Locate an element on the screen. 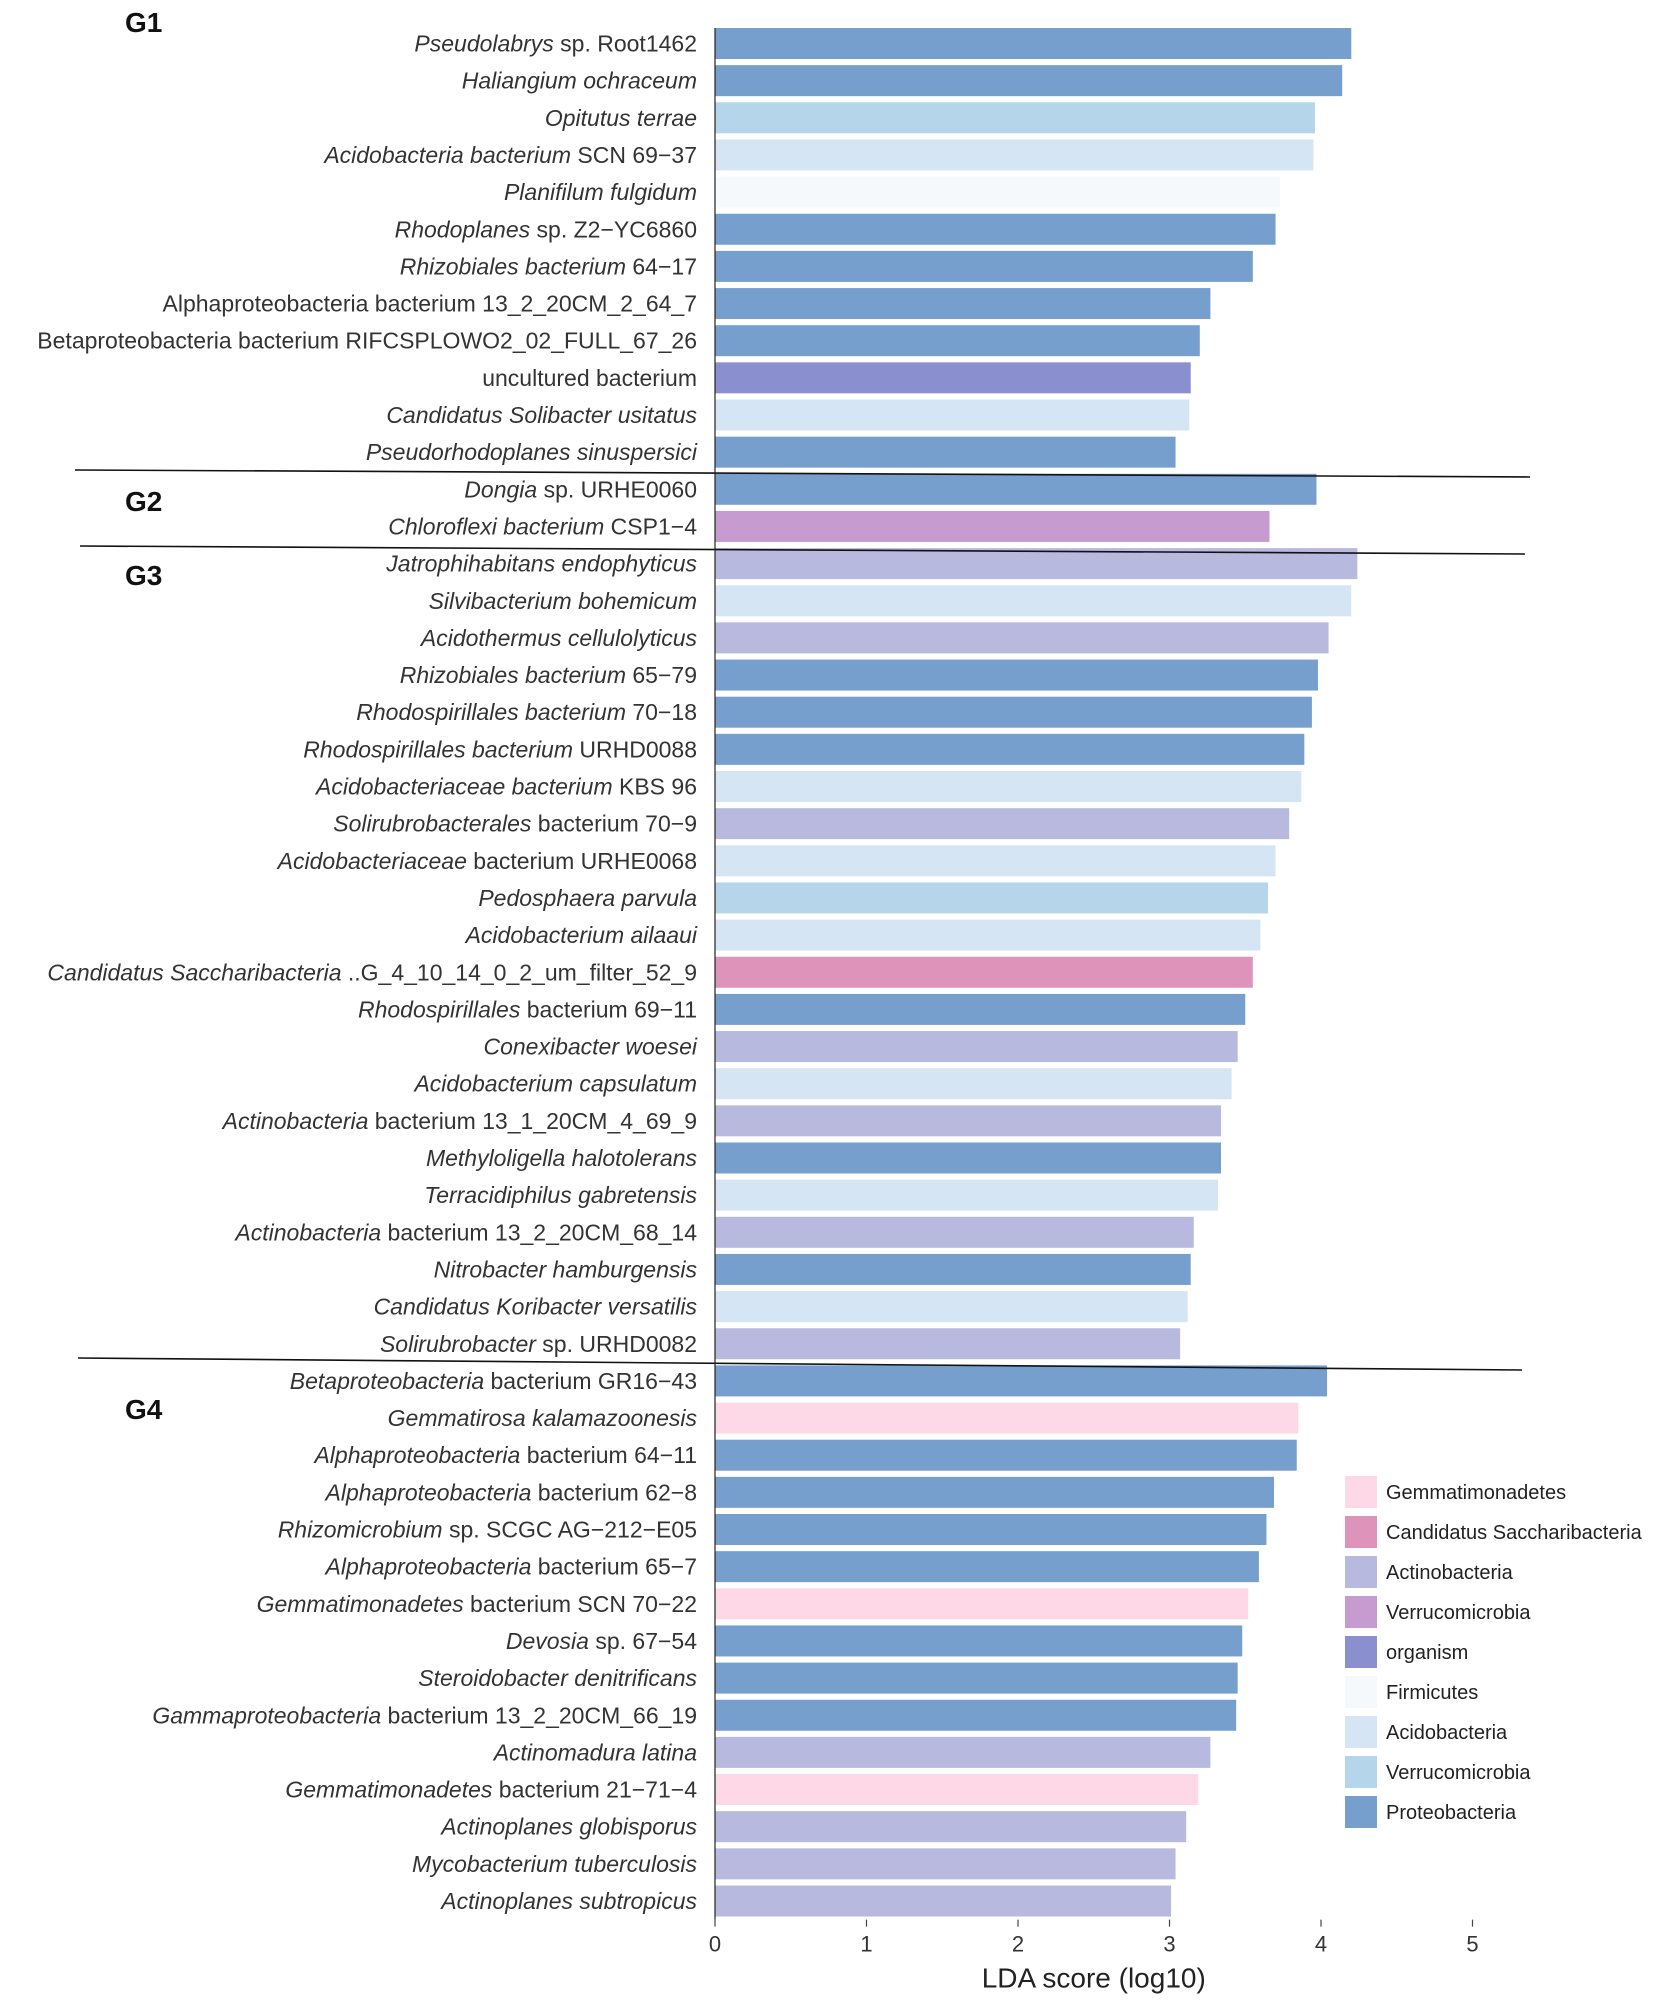 The image size is (1654, 2010). bar-label: Gemmatimonadetes bacterium 21−71−4 is located at coordinates (491, 1790).